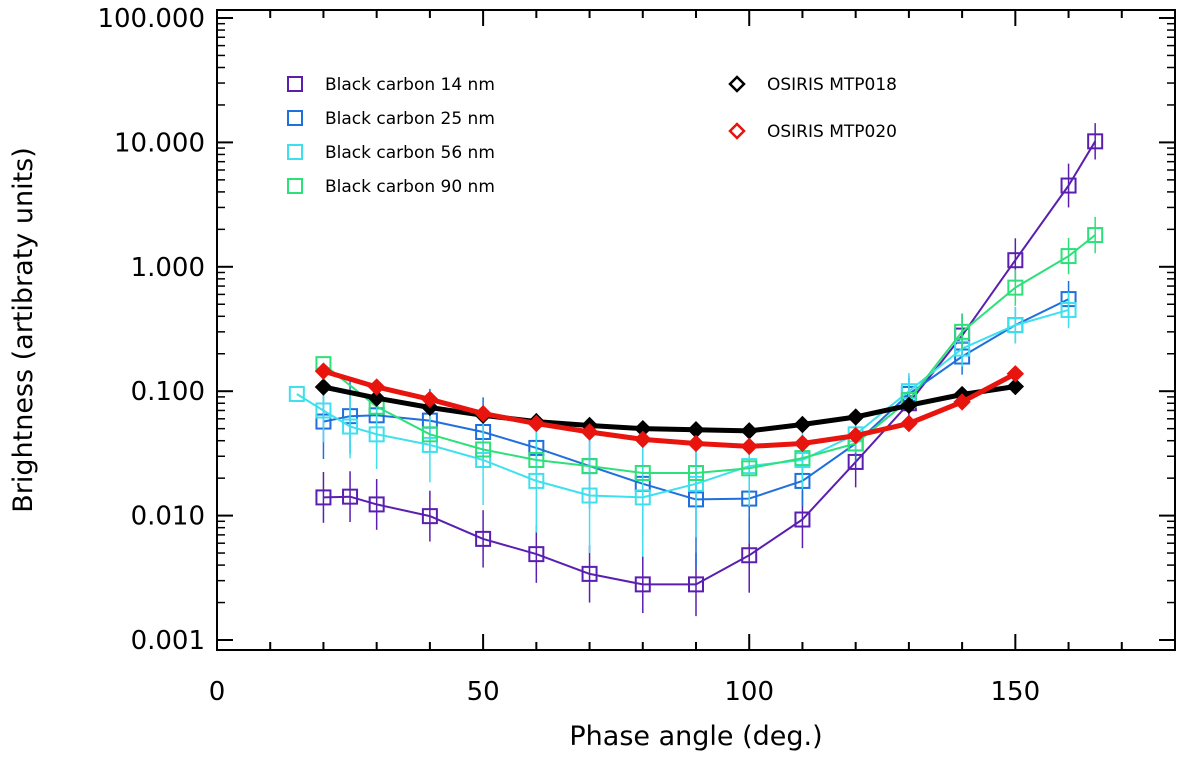  I want to click on legend-item-black-carbon-90-nm: Black carbon 90 nm, so click(391, 187).